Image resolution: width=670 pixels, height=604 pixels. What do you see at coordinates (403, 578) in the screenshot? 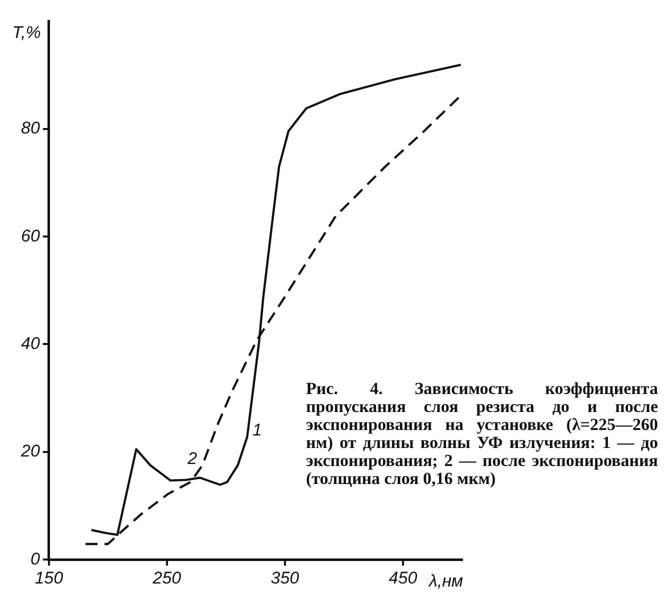
I see `x-tick-label: 450` at bounding box center [403, 578].